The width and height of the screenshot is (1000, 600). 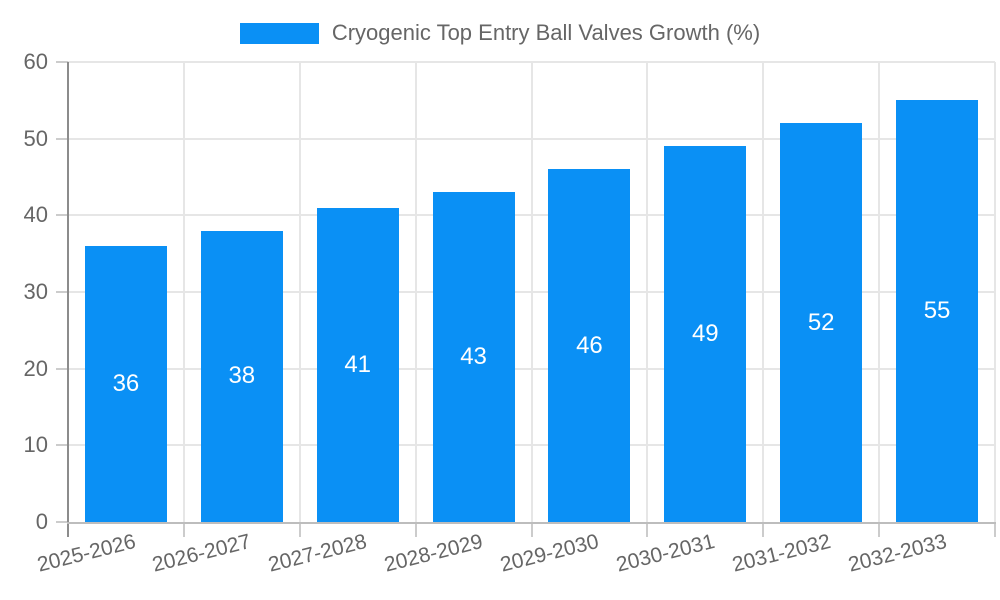 I want to click on y-tick-label: 0, so click(x=41, y=521).